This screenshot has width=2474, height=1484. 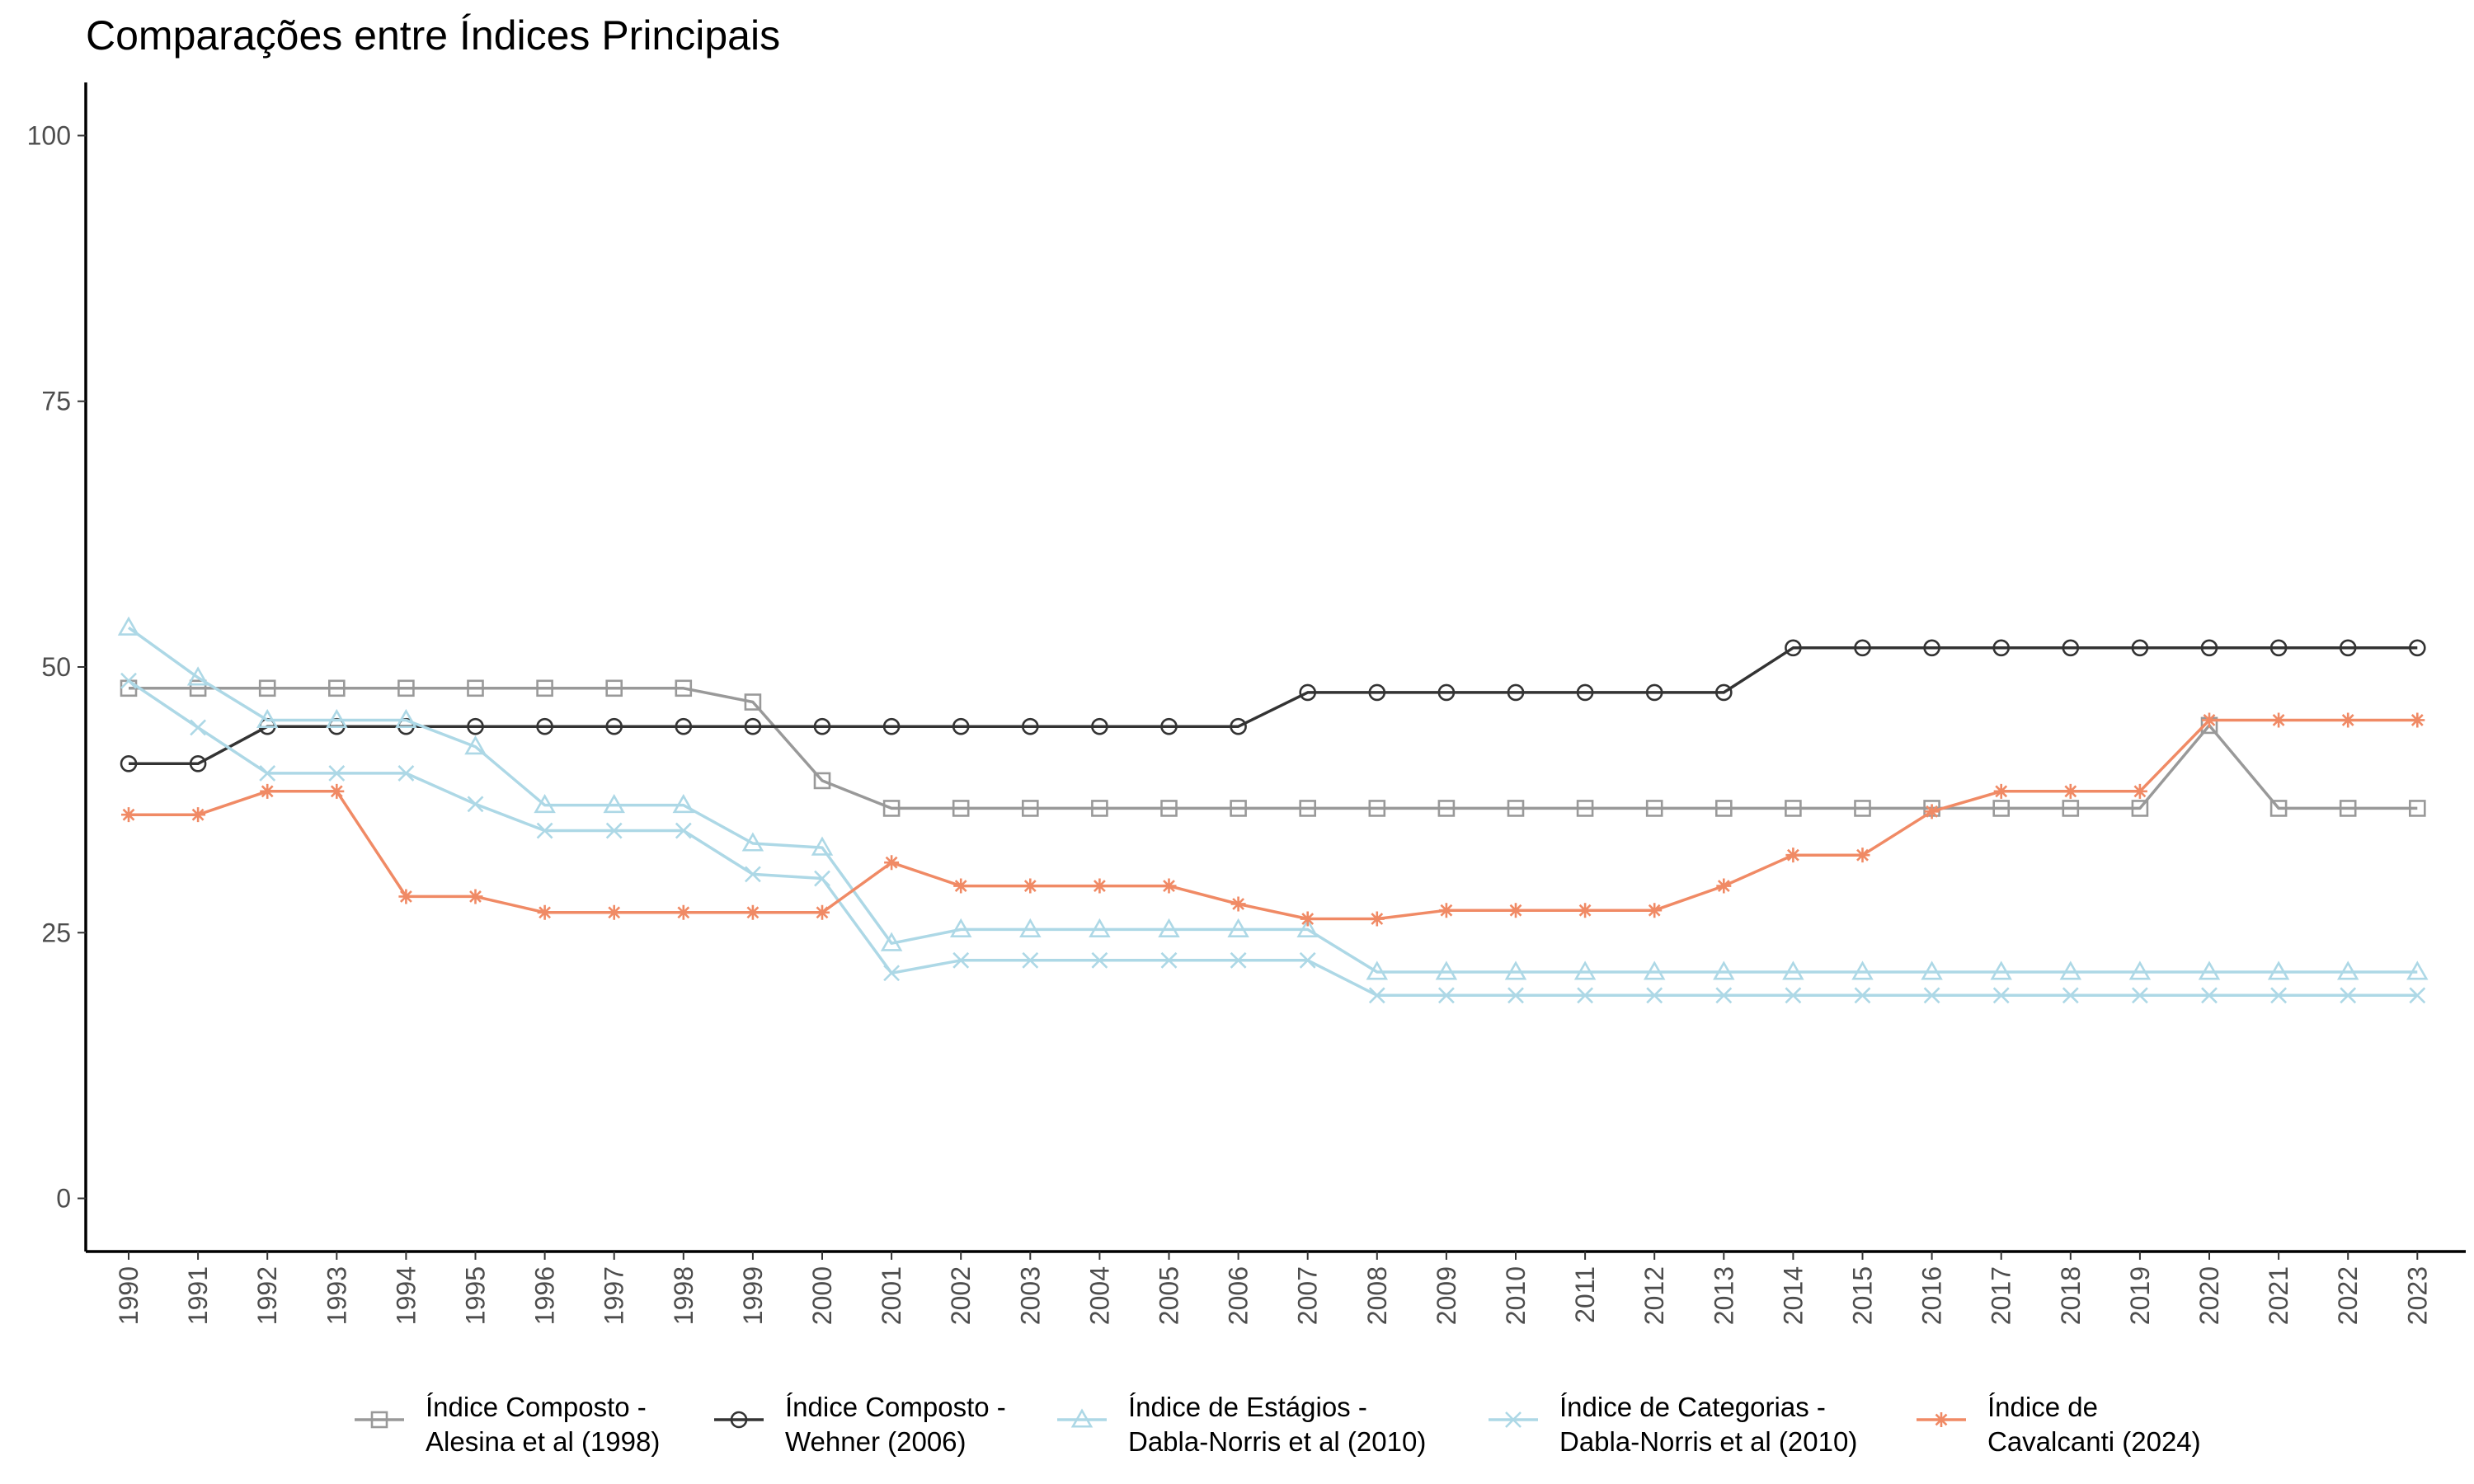 What do you see at coordinates (2348, 1295) in the screenshot?
I see `x-tick-label: 2022` at bounding box center [2348, 1295].